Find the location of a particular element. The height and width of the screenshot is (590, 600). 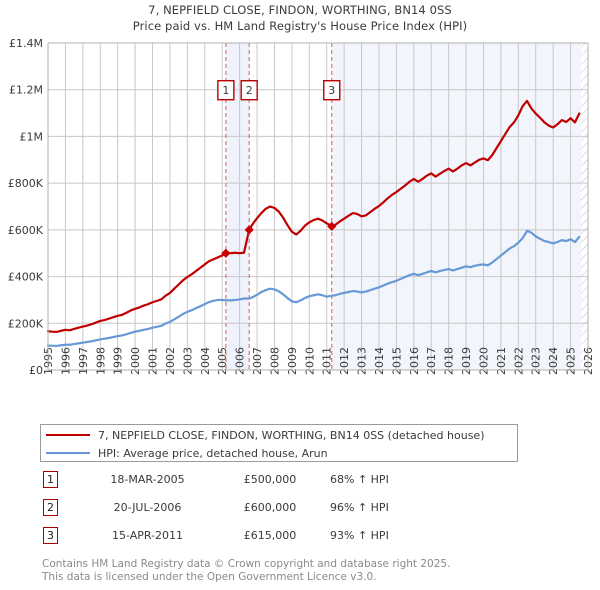

transaction-index-badge: 2 is located at coordinates (50, 507).